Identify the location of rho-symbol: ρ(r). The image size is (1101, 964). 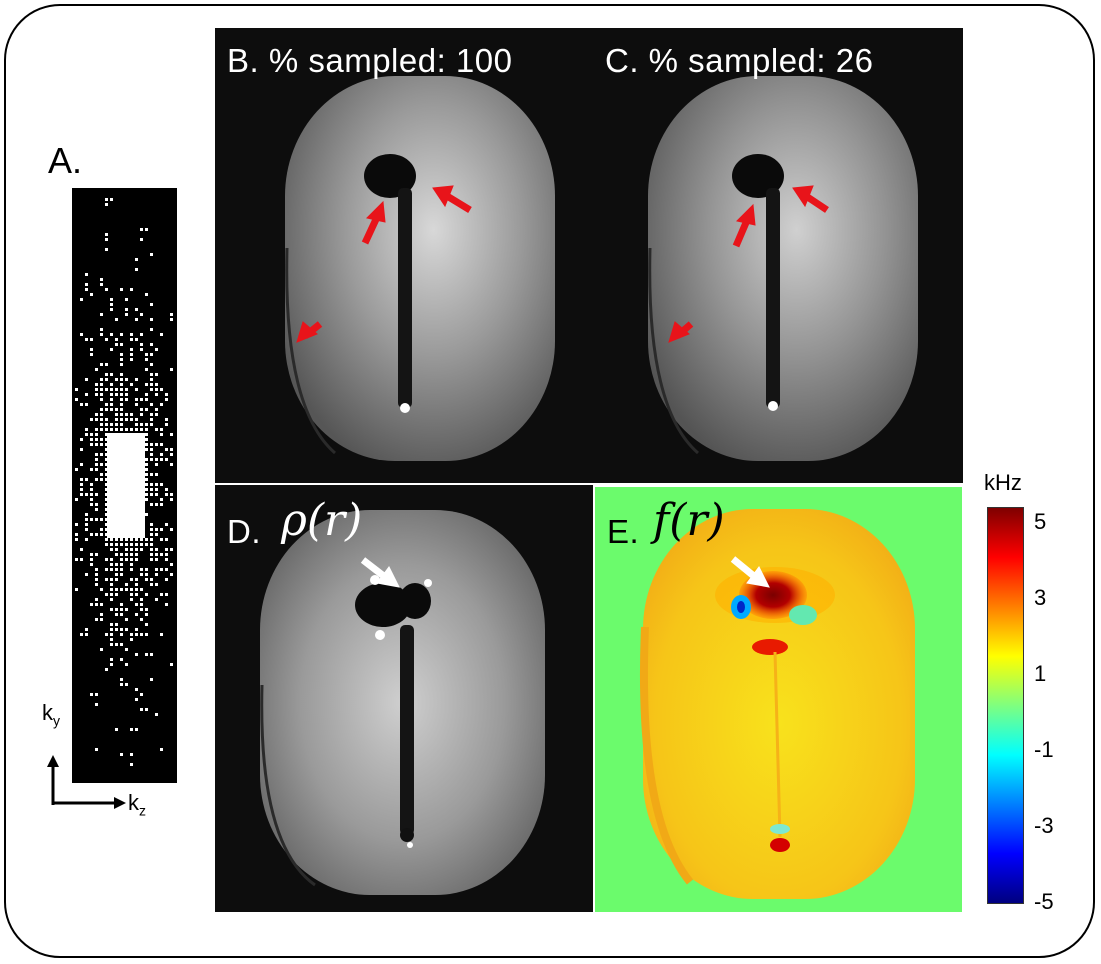
(322, 520).